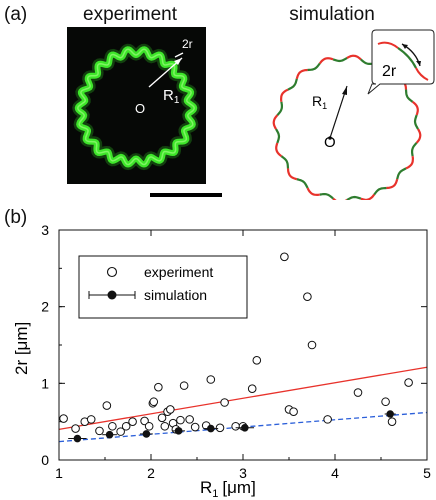 The image size is (436, 500). I want to click on legend-marker-experiment, so click(112, 272).